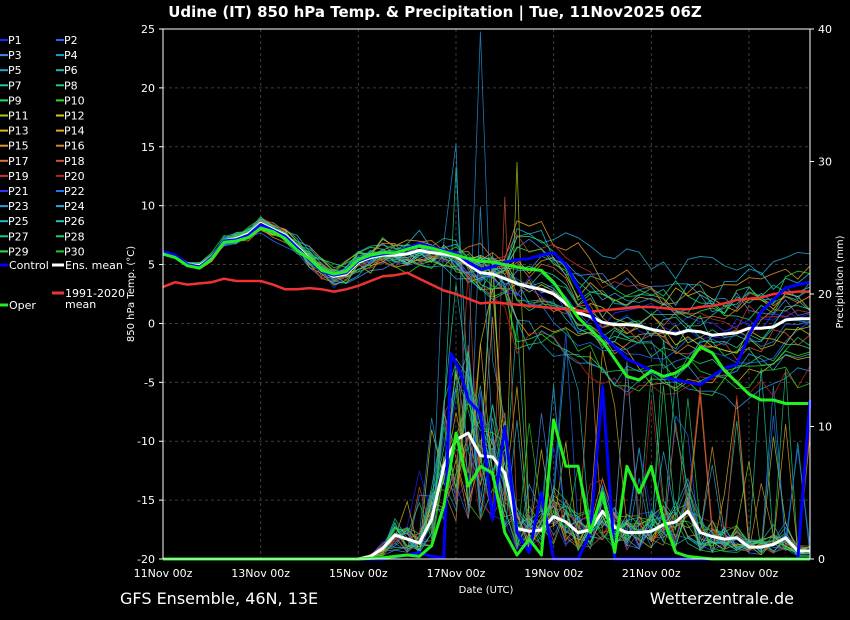 The height and width of the screenshot is (620, 850). I want to click on legend-label: P17, so click(18, 161).